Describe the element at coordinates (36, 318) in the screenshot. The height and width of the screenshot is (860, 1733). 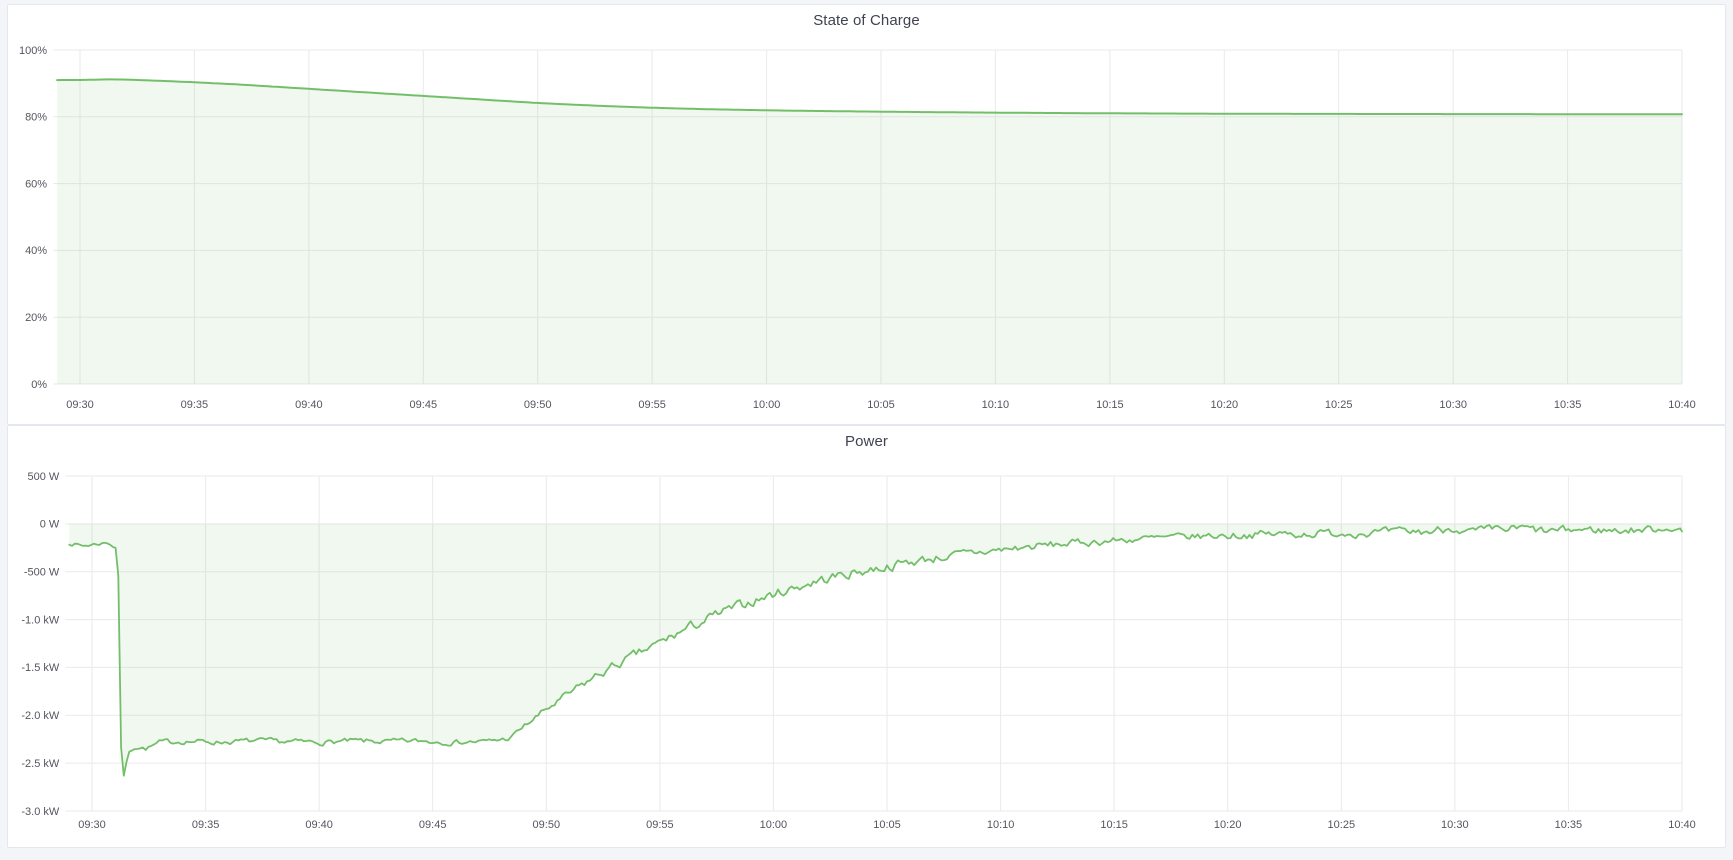
I see `y-tick-label: 20%` at that location.